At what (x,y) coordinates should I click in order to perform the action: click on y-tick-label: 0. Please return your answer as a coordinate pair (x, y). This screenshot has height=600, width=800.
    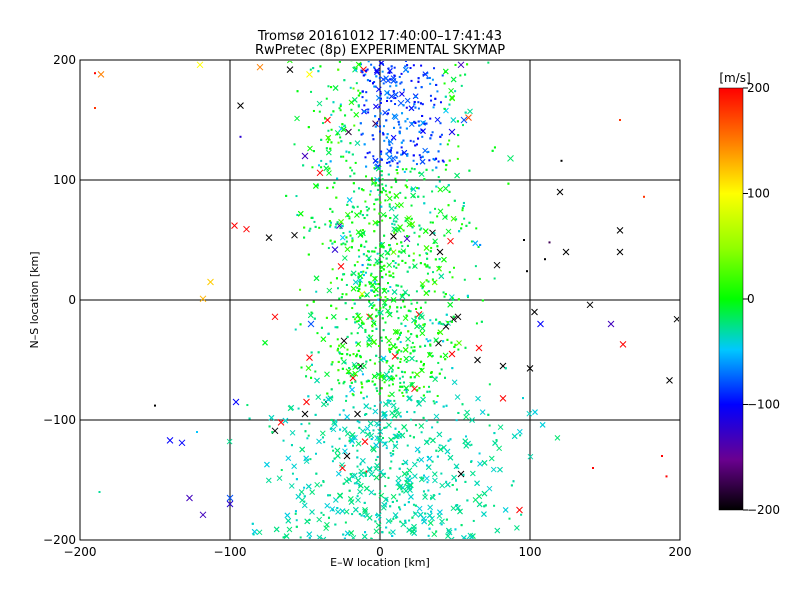
    Looking at the image, I should click on (72, 300).